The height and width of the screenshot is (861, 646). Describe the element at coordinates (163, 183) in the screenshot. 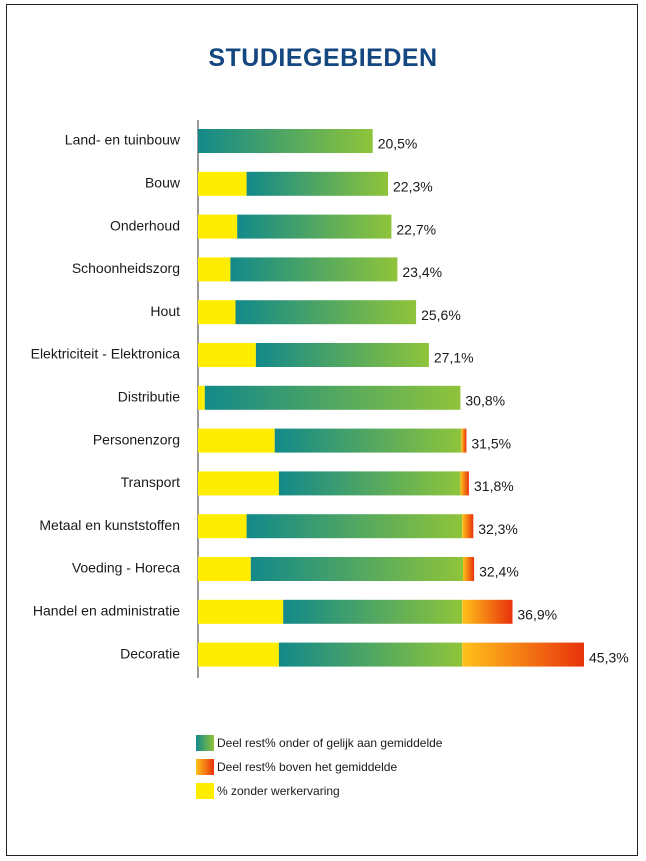

I see `category-label-1: Bouw` at that location.